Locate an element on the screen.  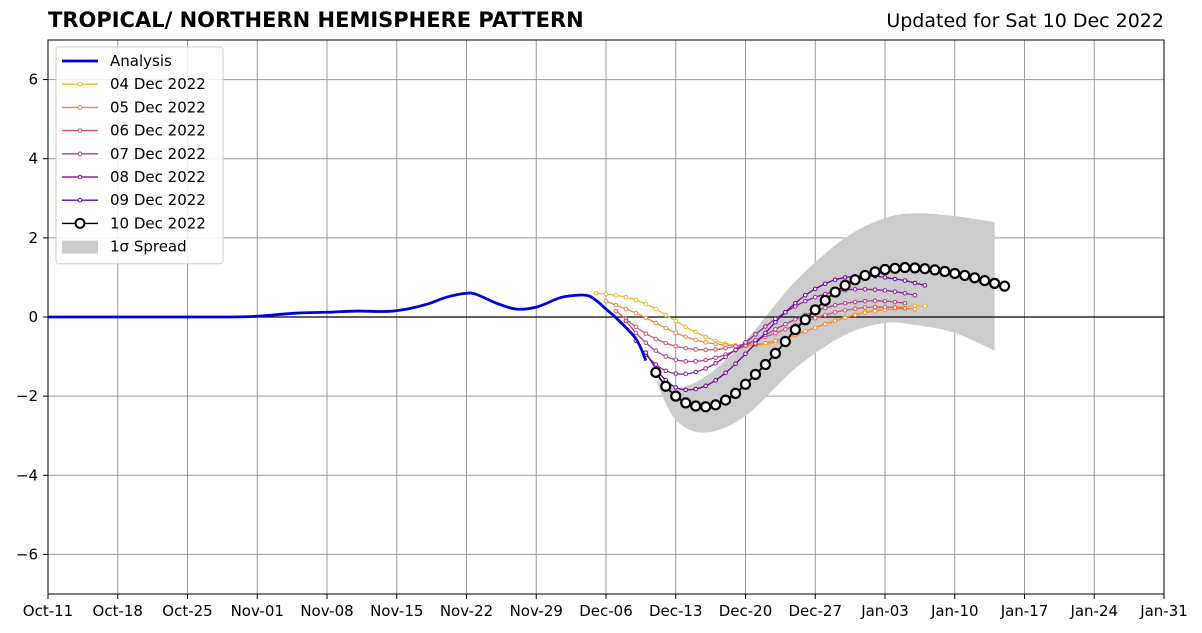
y-tick-label: −2 is located at coordinates (27, 396).